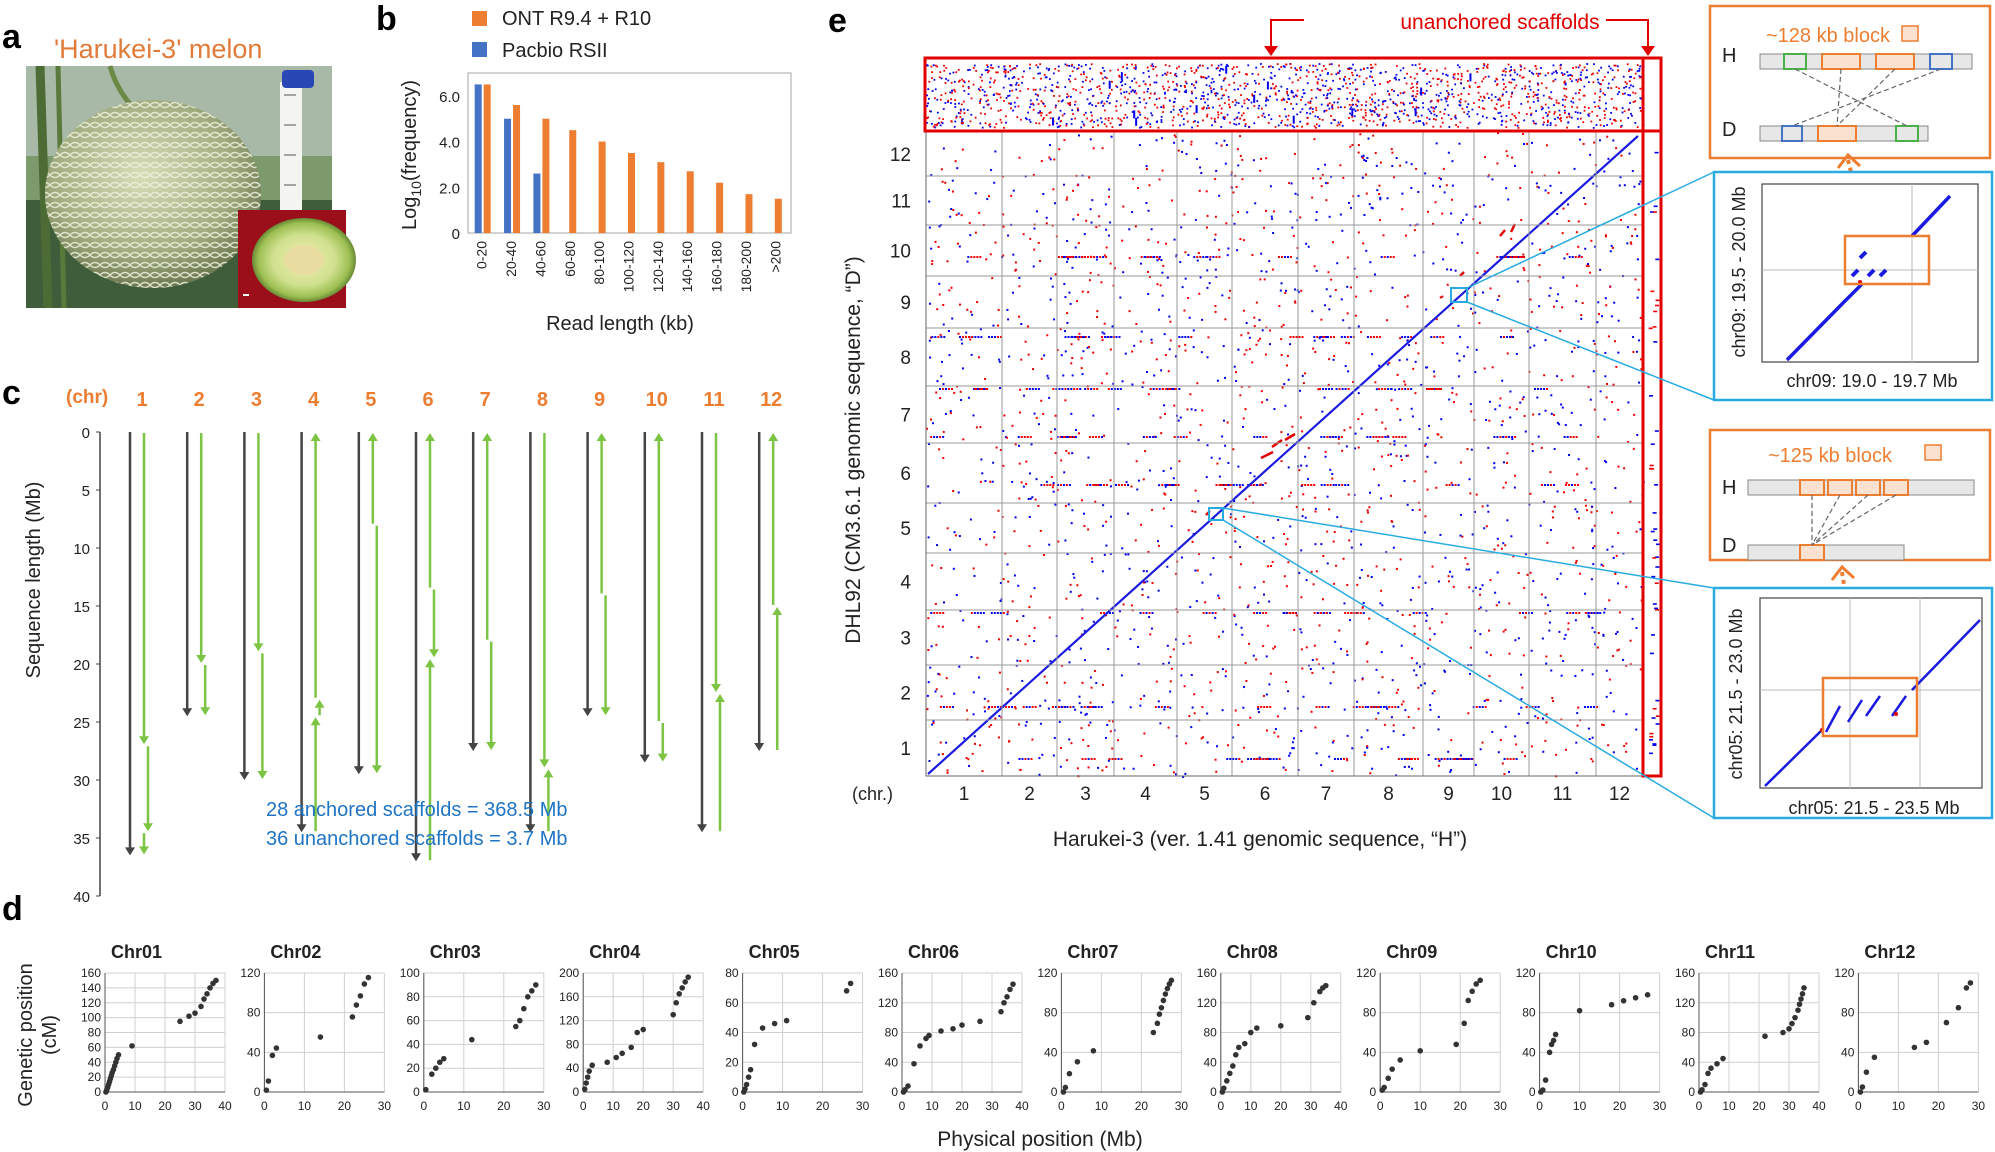 The width and height of the screenshot is (1995, 1152). Describe the element at coordinates (1529, 1013) in the screenshot. I see `genetic-ytick: 80` at that location.